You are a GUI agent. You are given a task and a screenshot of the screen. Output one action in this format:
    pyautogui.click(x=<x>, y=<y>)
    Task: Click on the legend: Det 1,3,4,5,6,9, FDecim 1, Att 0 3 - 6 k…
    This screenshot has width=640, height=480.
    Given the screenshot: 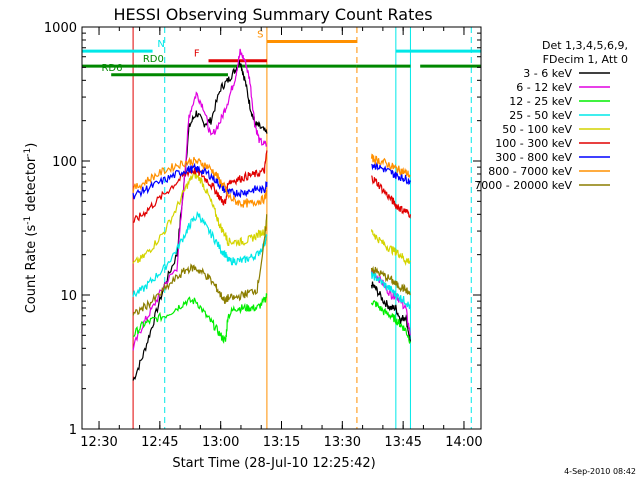 What is the action you would take?
    pyautogui.click(x=551, y=115)
    